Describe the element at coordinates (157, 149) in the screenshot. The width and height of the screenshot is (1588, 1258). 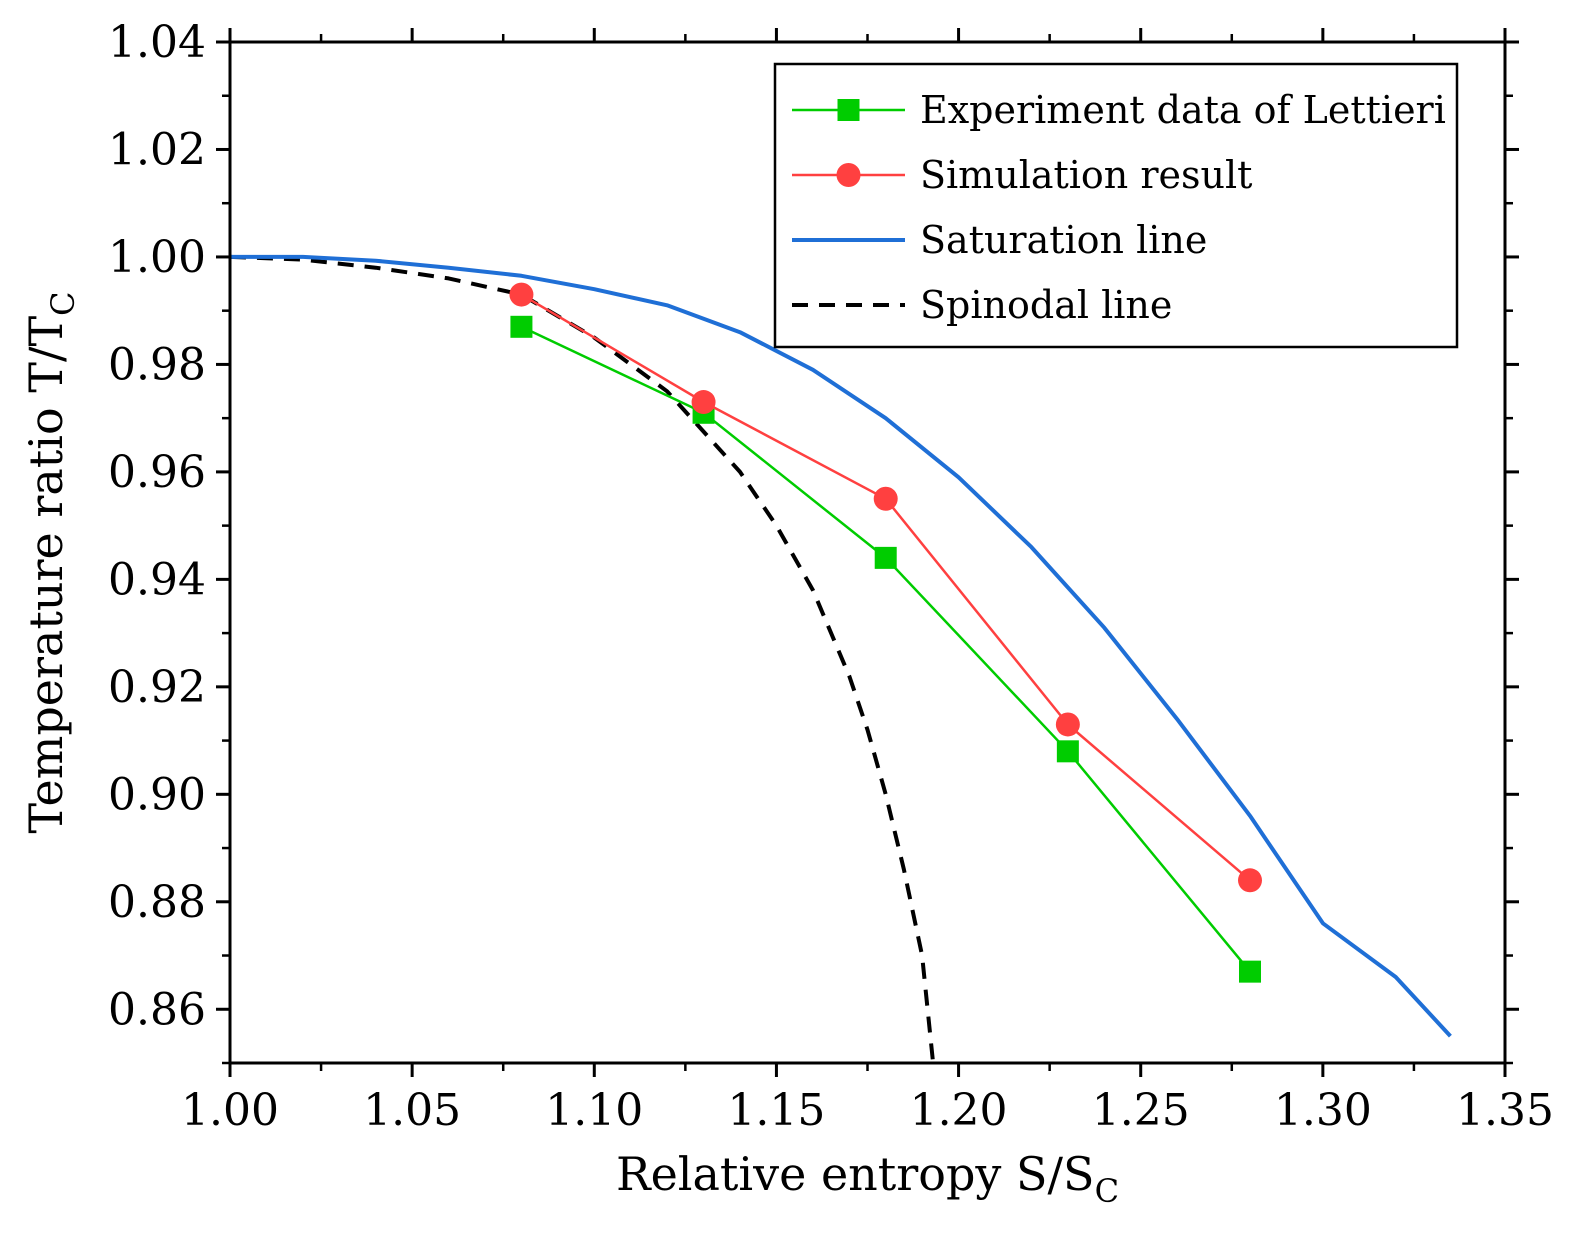
I see `y-tick-label: 1.02` at that location.